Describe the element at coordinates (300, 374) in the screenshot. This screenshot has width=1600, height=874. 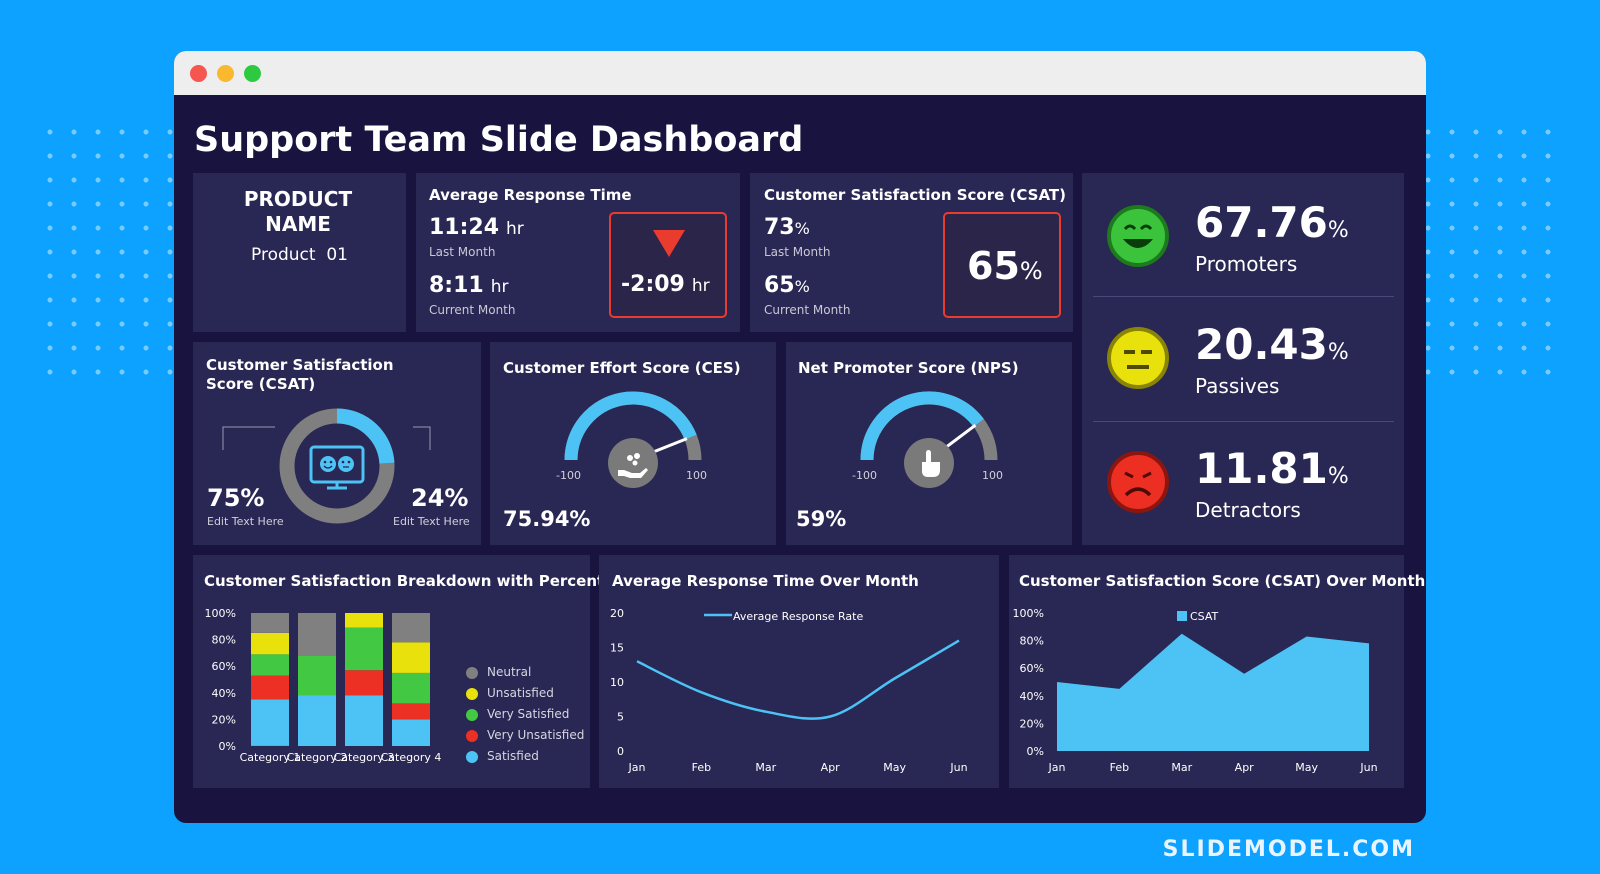
I see `csat-donut-title: Customer Satisfaction Score (CSAT)` at that location.